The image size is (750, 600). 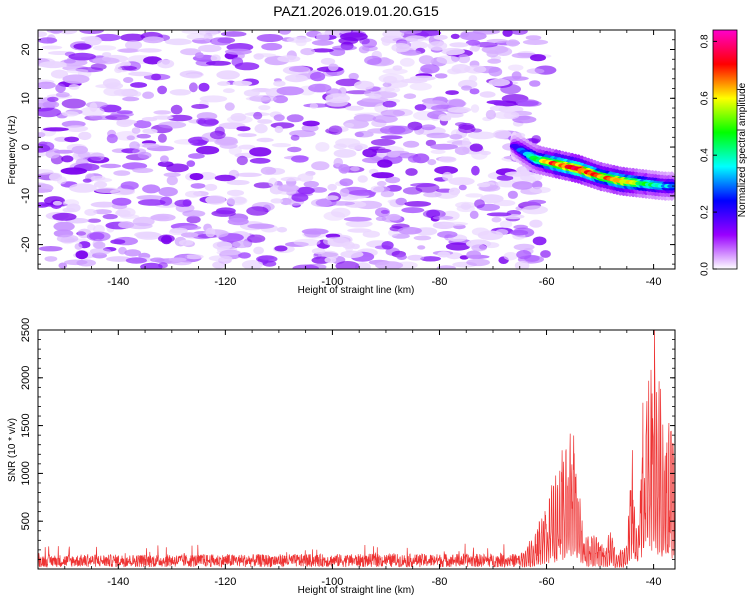 What do you see at coordinates (440, 582) in the screenshot?
I see `x-tick-label: -80` at bounding box center [440, 582].